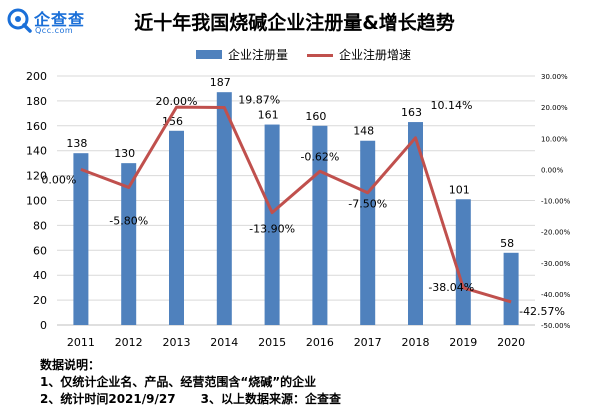 This screenshot has width=589, height=414. I want to click on bar-value-label: 130, so click(124, 153).